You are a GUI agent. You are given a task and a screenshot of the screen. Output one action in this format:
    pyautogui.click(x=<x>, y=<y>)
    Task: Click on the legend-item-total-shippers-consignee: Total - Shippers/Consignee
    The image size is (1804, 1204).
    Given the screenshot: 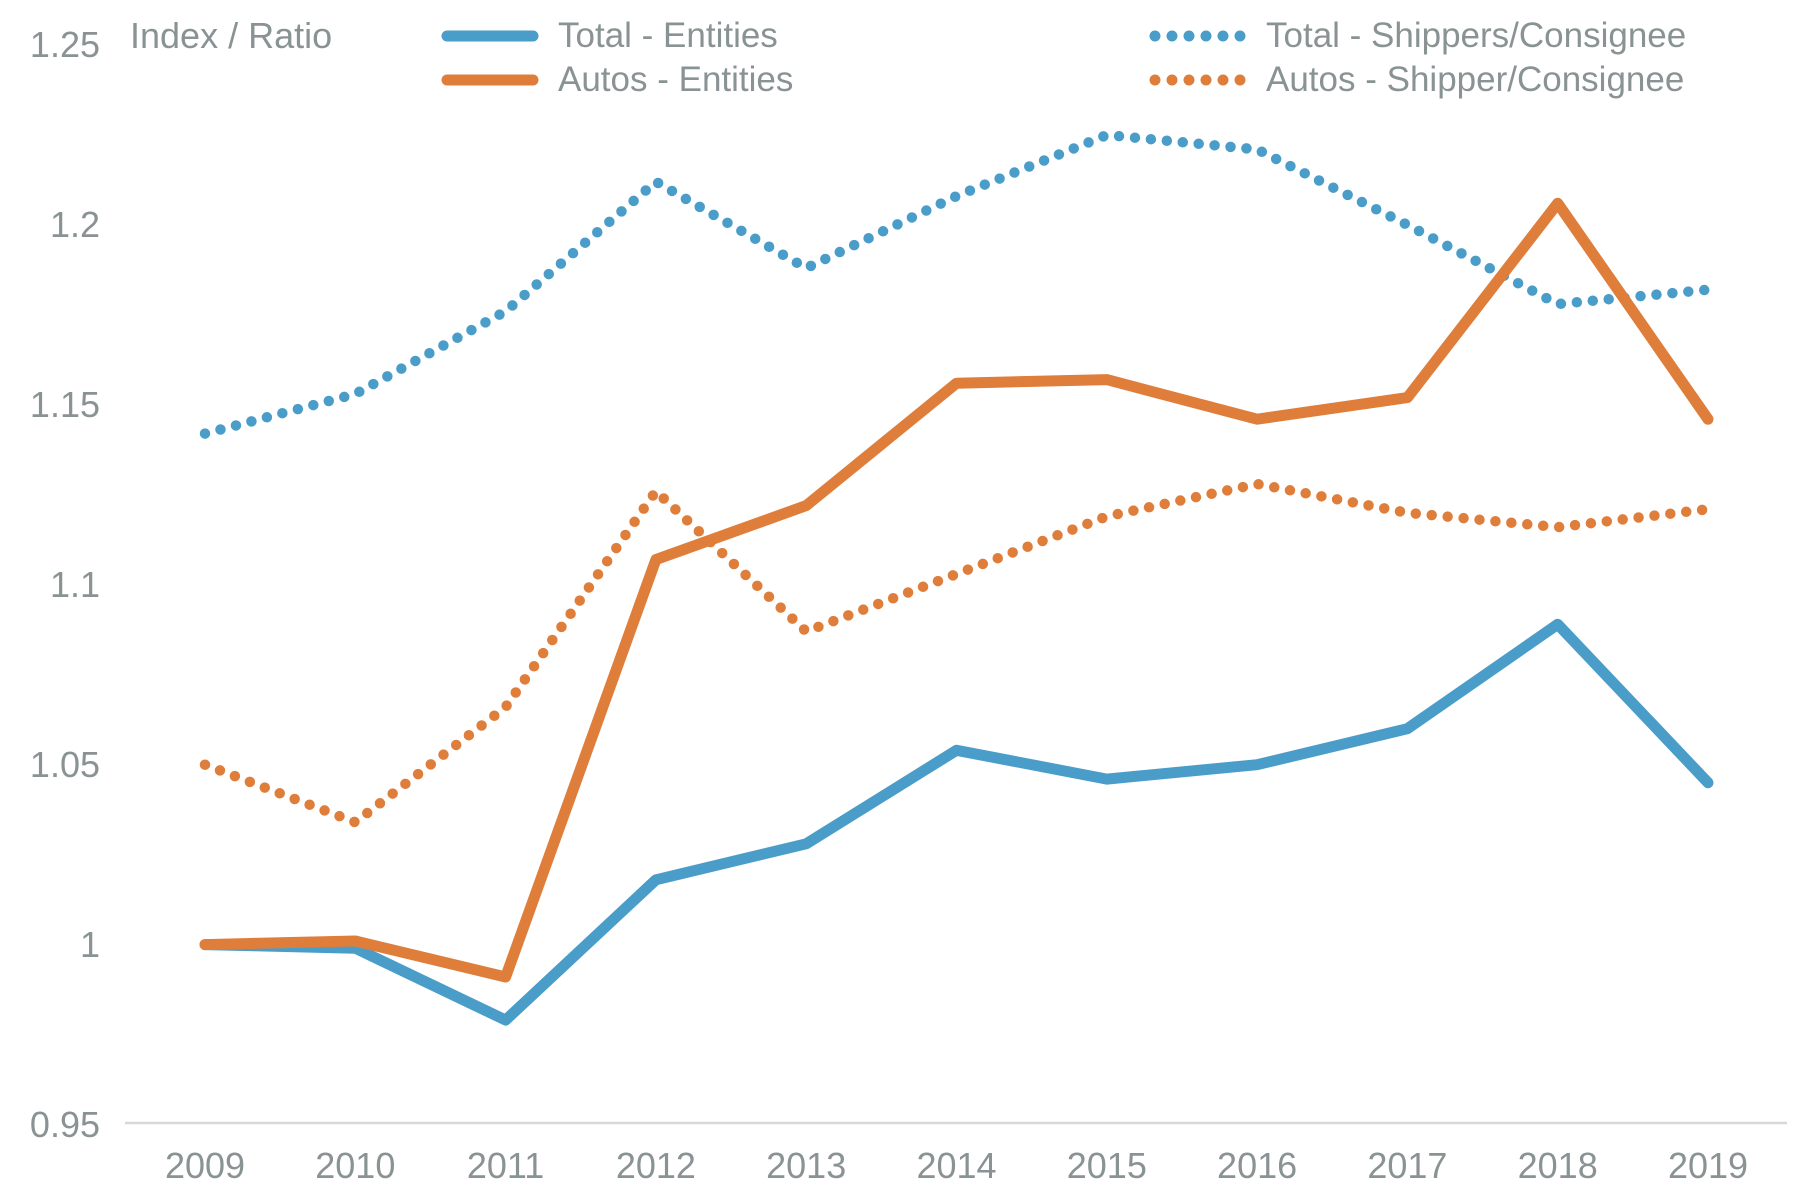 What is the action you would take?
    pyautogui.click(x=1417, y=36)
    